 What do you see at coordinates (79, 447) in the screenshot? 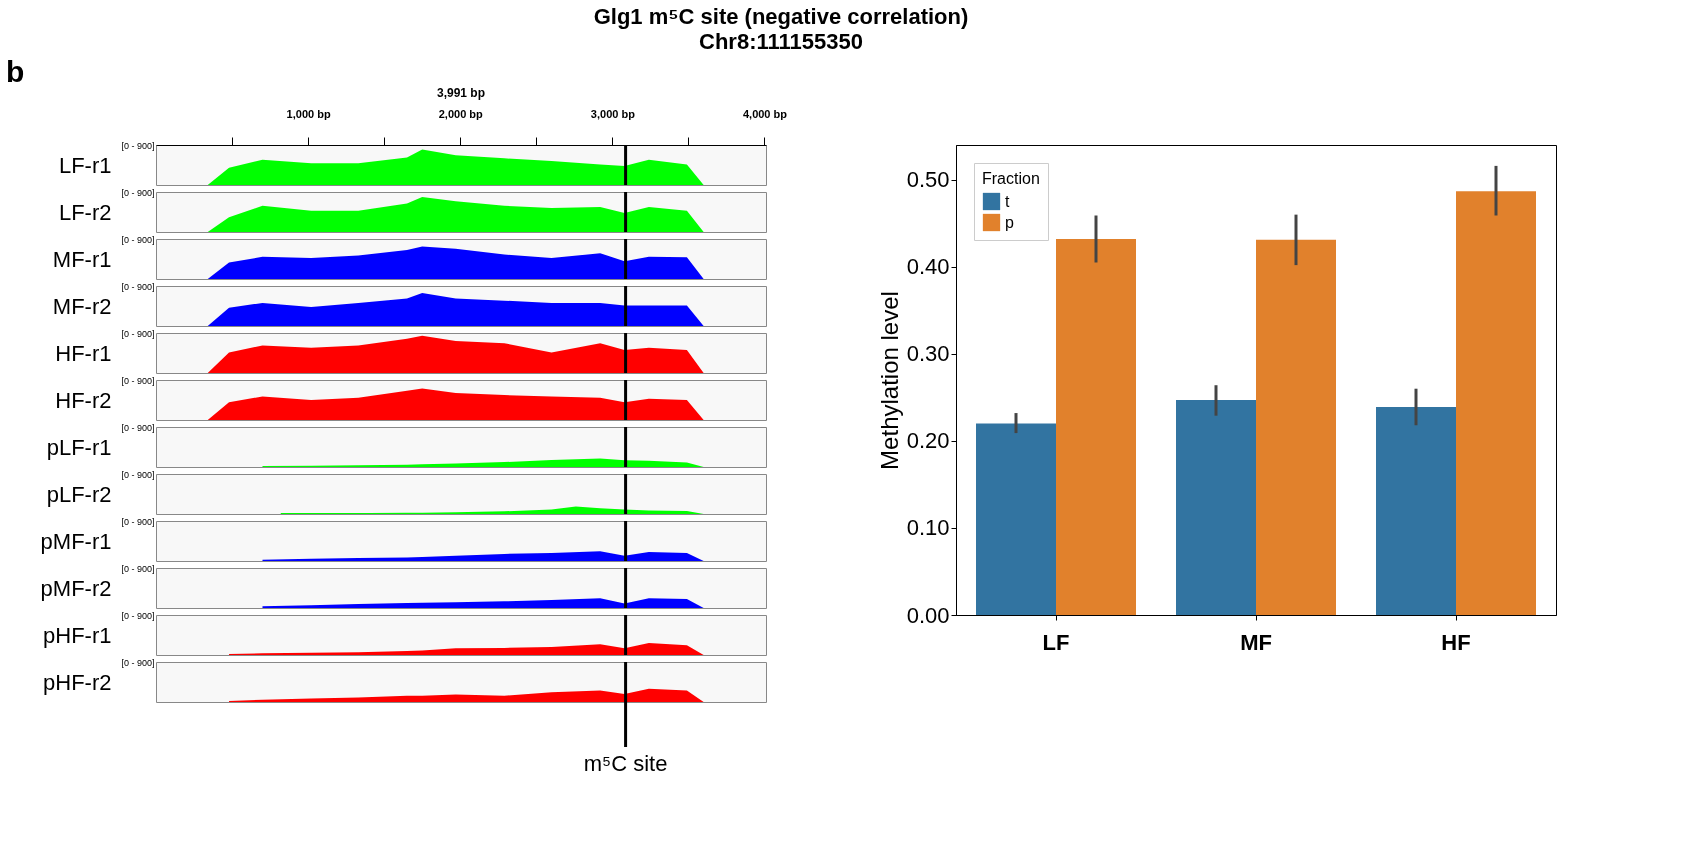
I see `y-axis-title: pLF-r1` at bounding box center [79, 447].